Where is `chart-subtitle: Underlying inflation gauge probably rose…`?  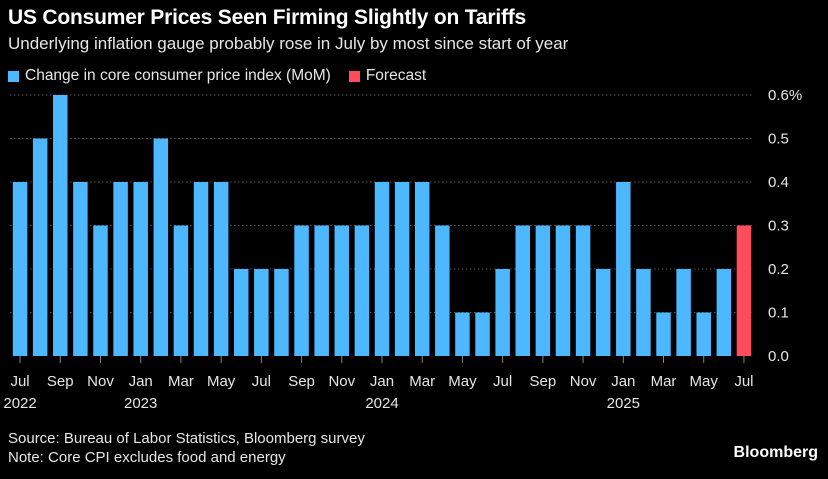 chart-subtitle: Underlying inflation gauge probably rose… is located at coordinates (288, 43).